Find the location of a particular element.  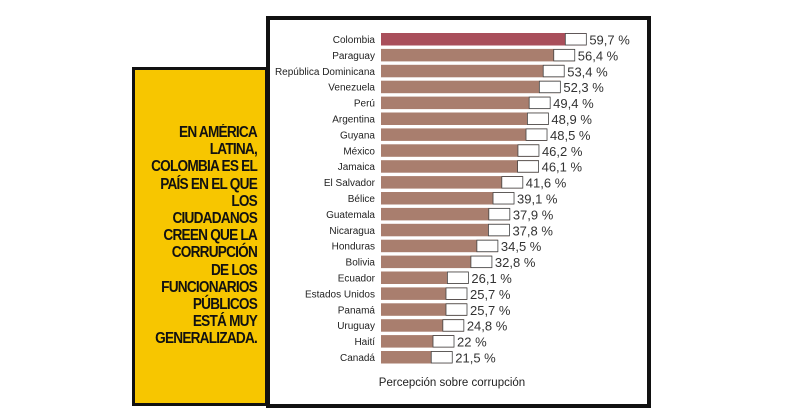

value-label: 37,9 % is located at coordinates (533, 214).